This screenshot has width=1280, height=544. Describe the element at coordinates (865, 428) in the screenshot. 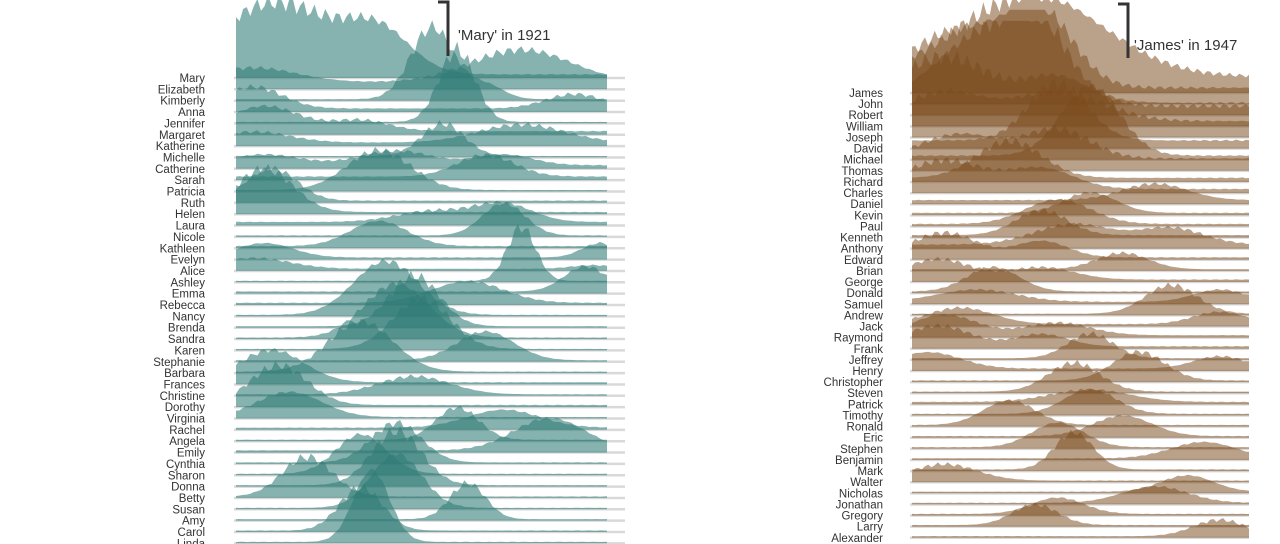

I see `row-label-ronald: Ronald` at that location.